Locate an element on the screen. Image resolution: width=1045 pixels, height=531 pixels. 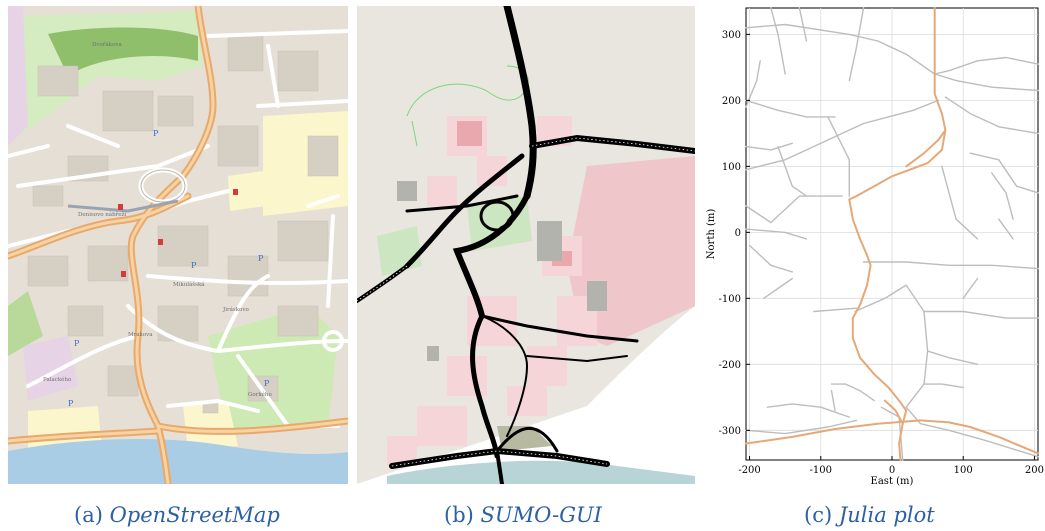
y-tick-label: 100 is located at coordinates (731, 167).